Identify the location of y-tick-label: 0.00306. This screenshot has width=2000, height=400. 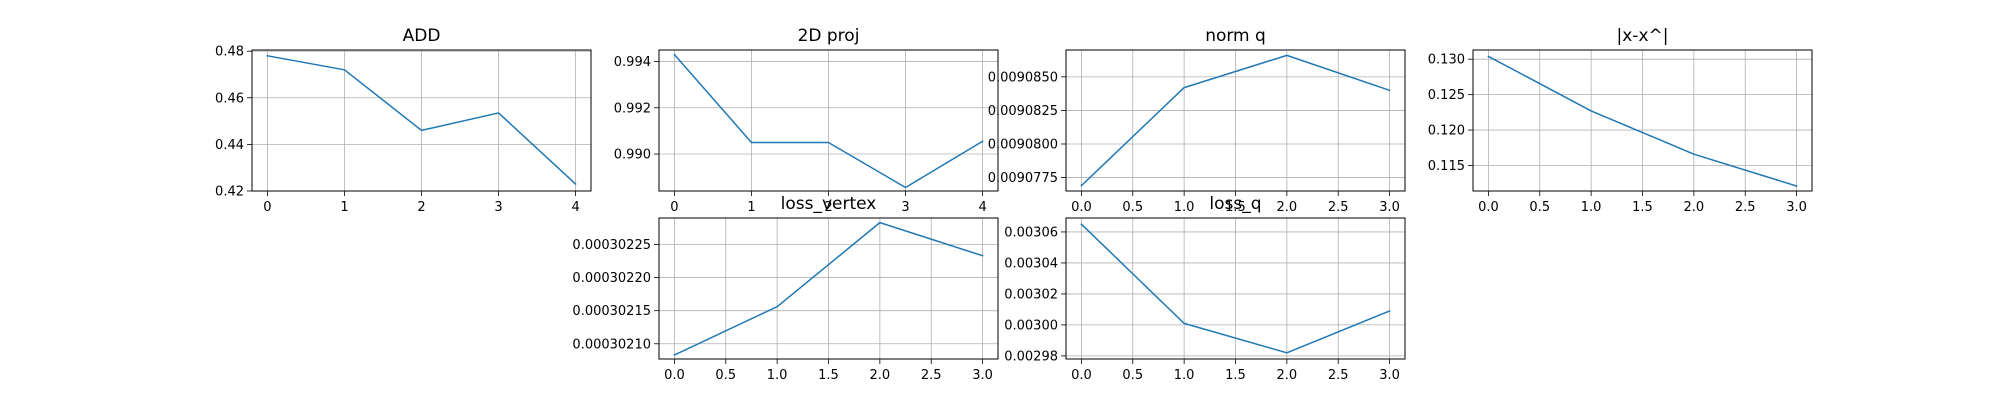
(1031, 232).